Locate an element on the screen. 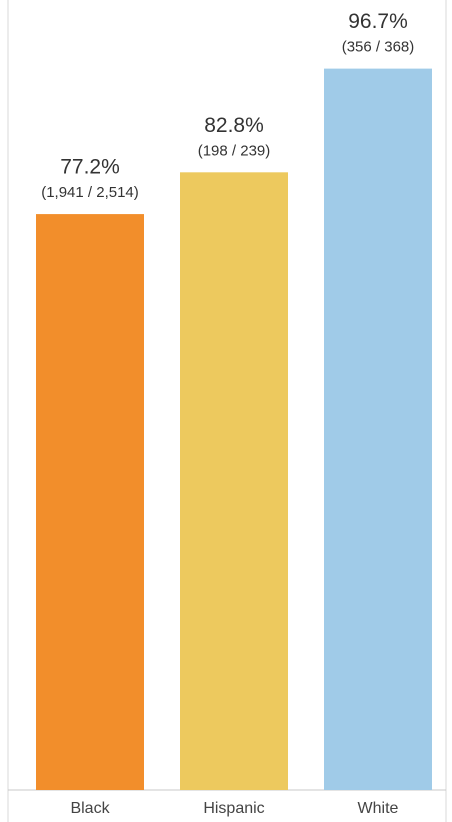  x-tick-label: Black is located at coordinates (90, 808).